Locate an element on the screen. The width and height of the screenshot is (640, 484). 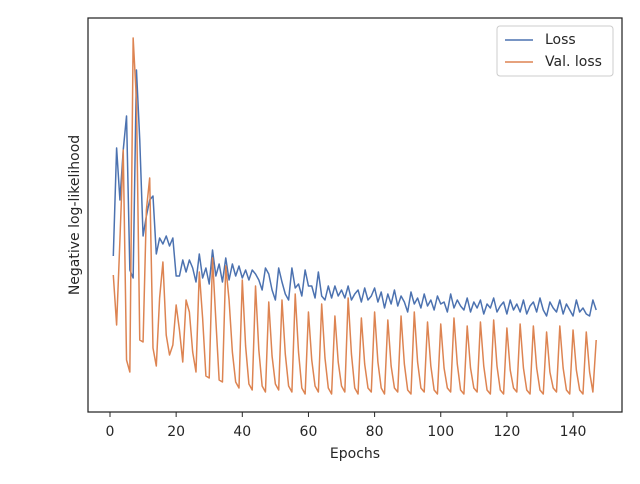
x-tick-label: 120 is located at coordinates (507, 432).